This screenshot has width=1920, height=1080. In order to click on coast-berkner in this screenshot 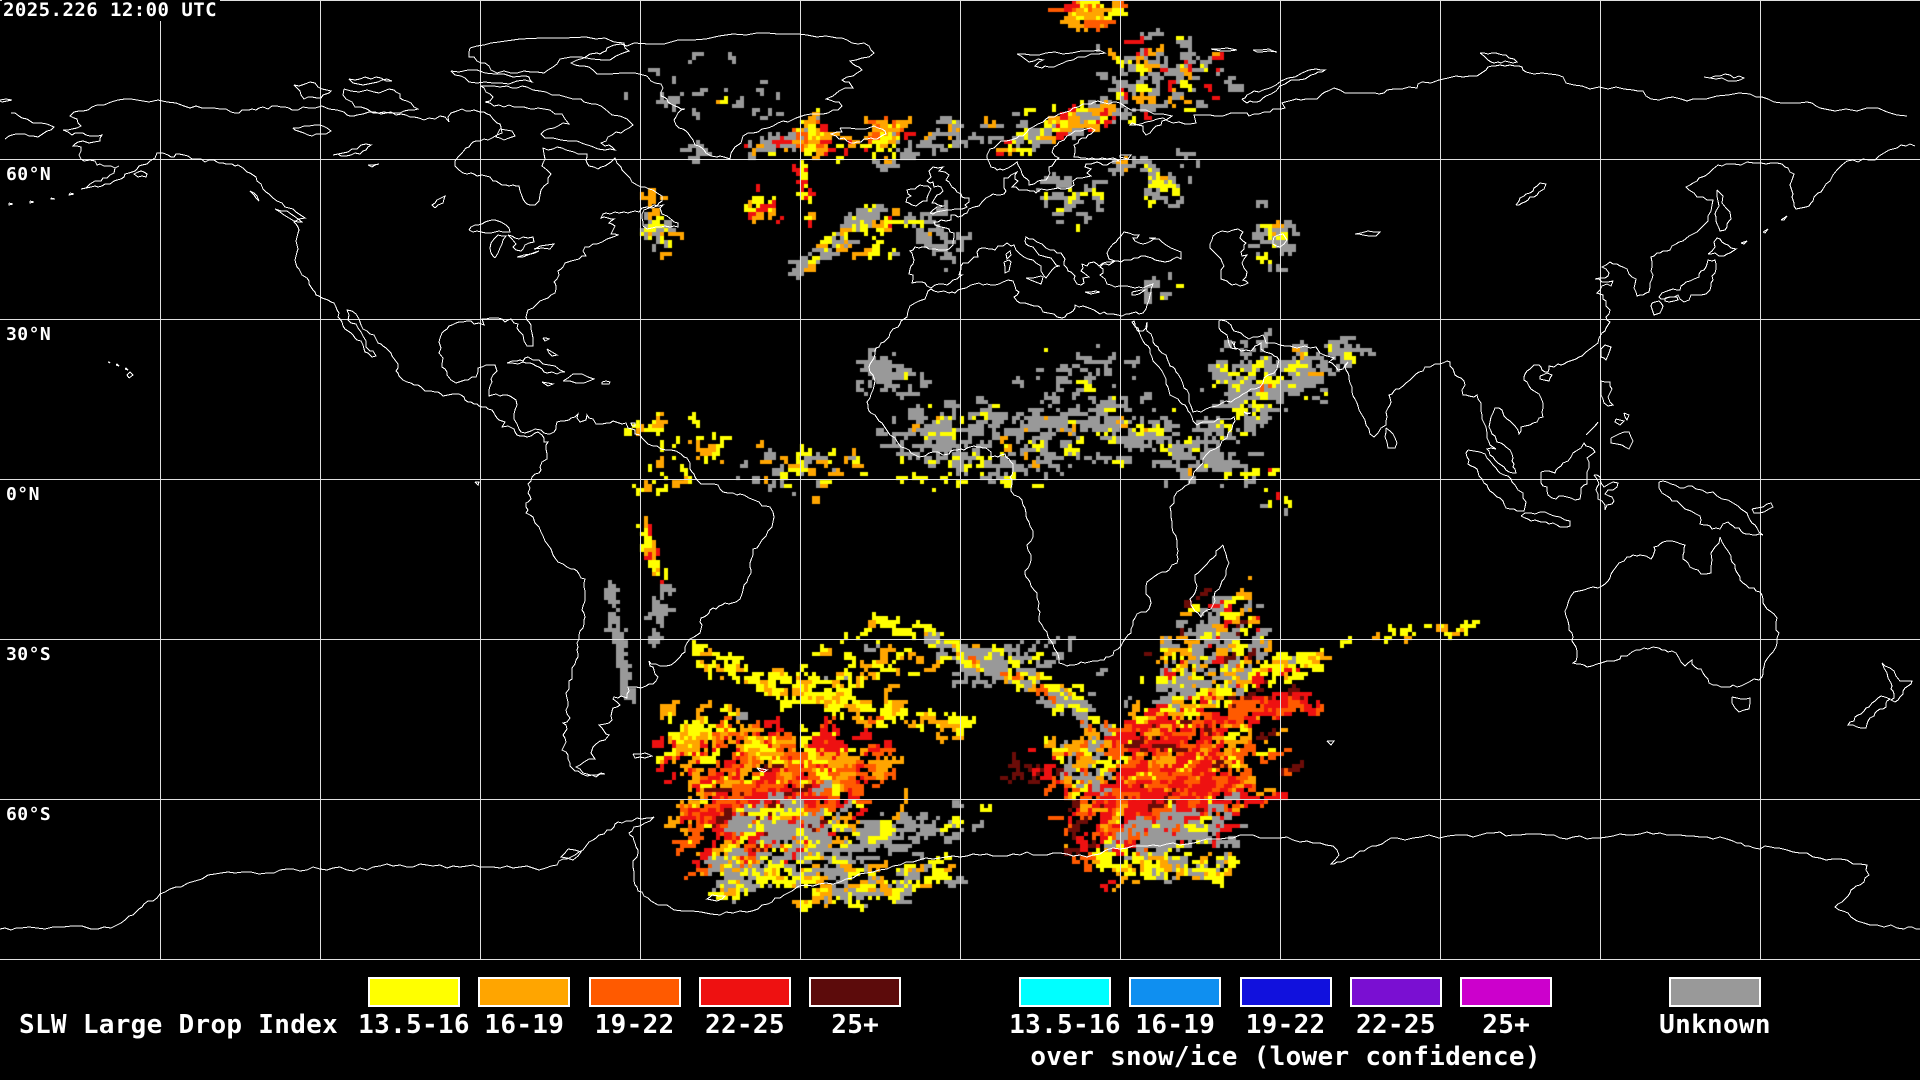, I will do `click(716, 898)`.